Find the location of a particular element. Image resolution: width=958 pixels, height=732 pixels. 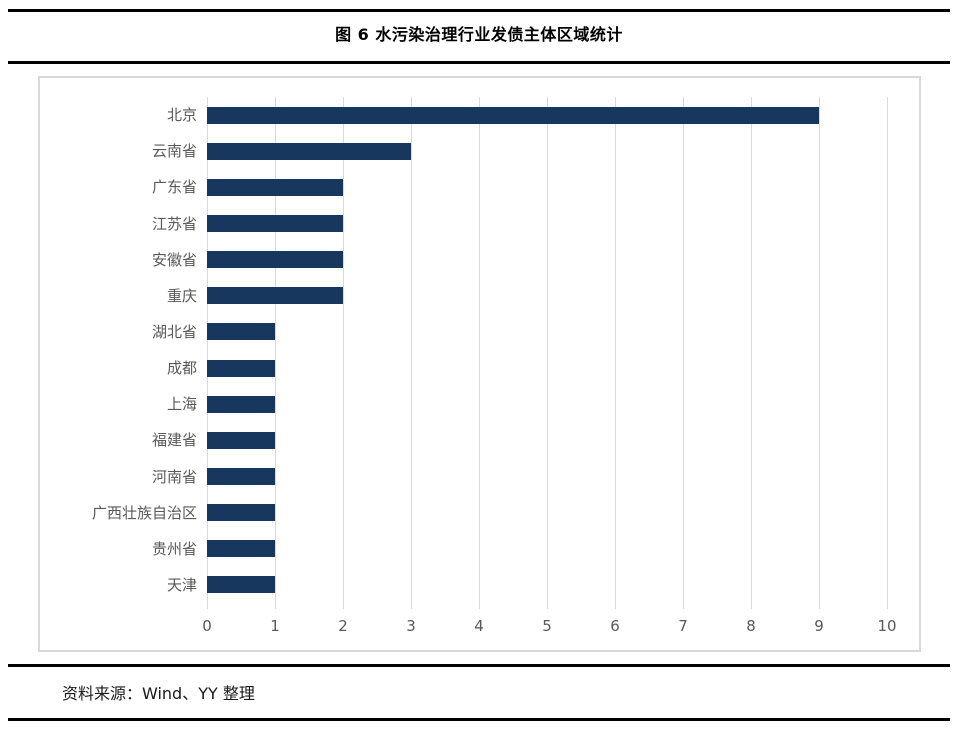

title-divider is located at coordinates (479, 62).